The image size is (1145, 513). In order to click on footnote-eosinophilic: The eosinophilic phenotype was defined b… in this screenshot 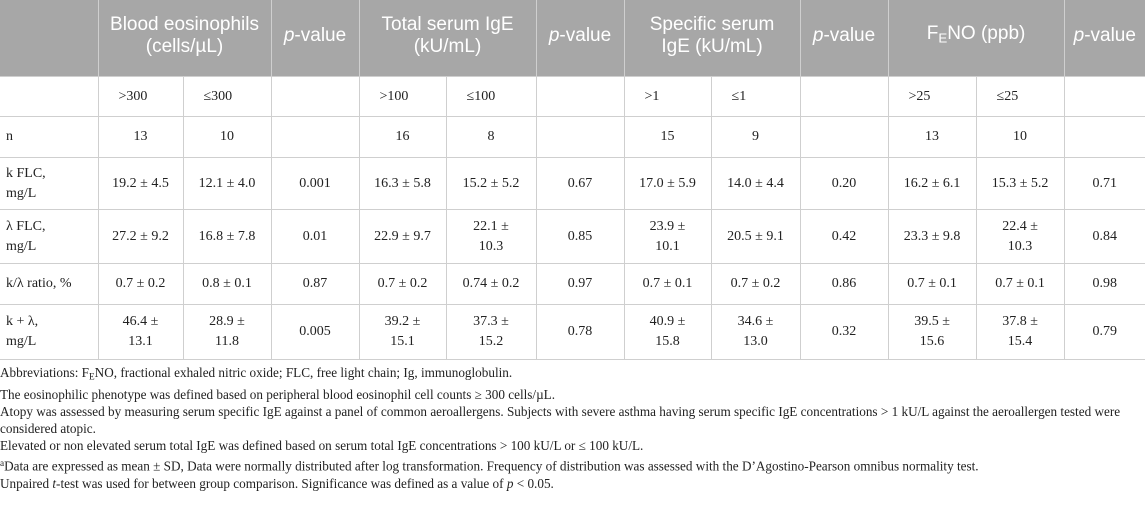, I will do `click(278, 394)`.